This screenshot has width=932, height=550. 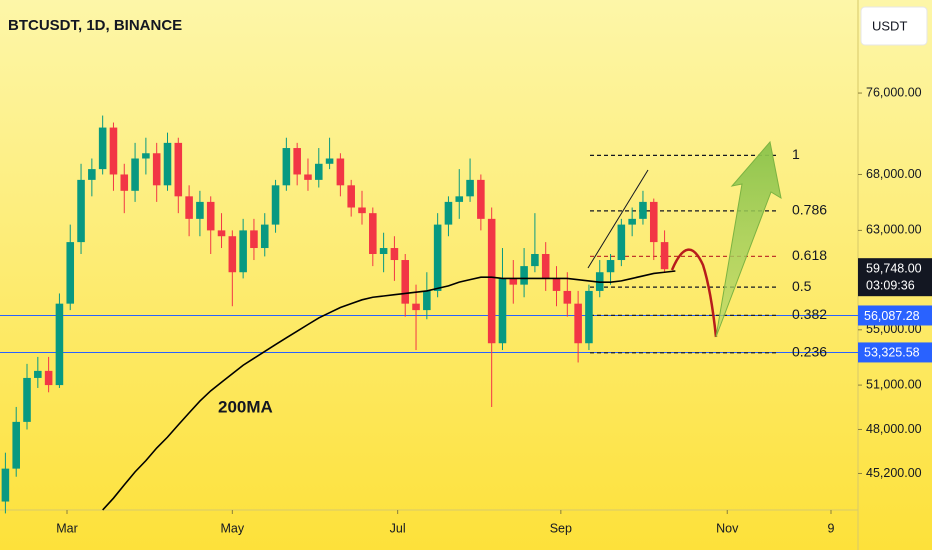 I want to click on y-tick-label: 63,000.00, so click(x=894, y=230).